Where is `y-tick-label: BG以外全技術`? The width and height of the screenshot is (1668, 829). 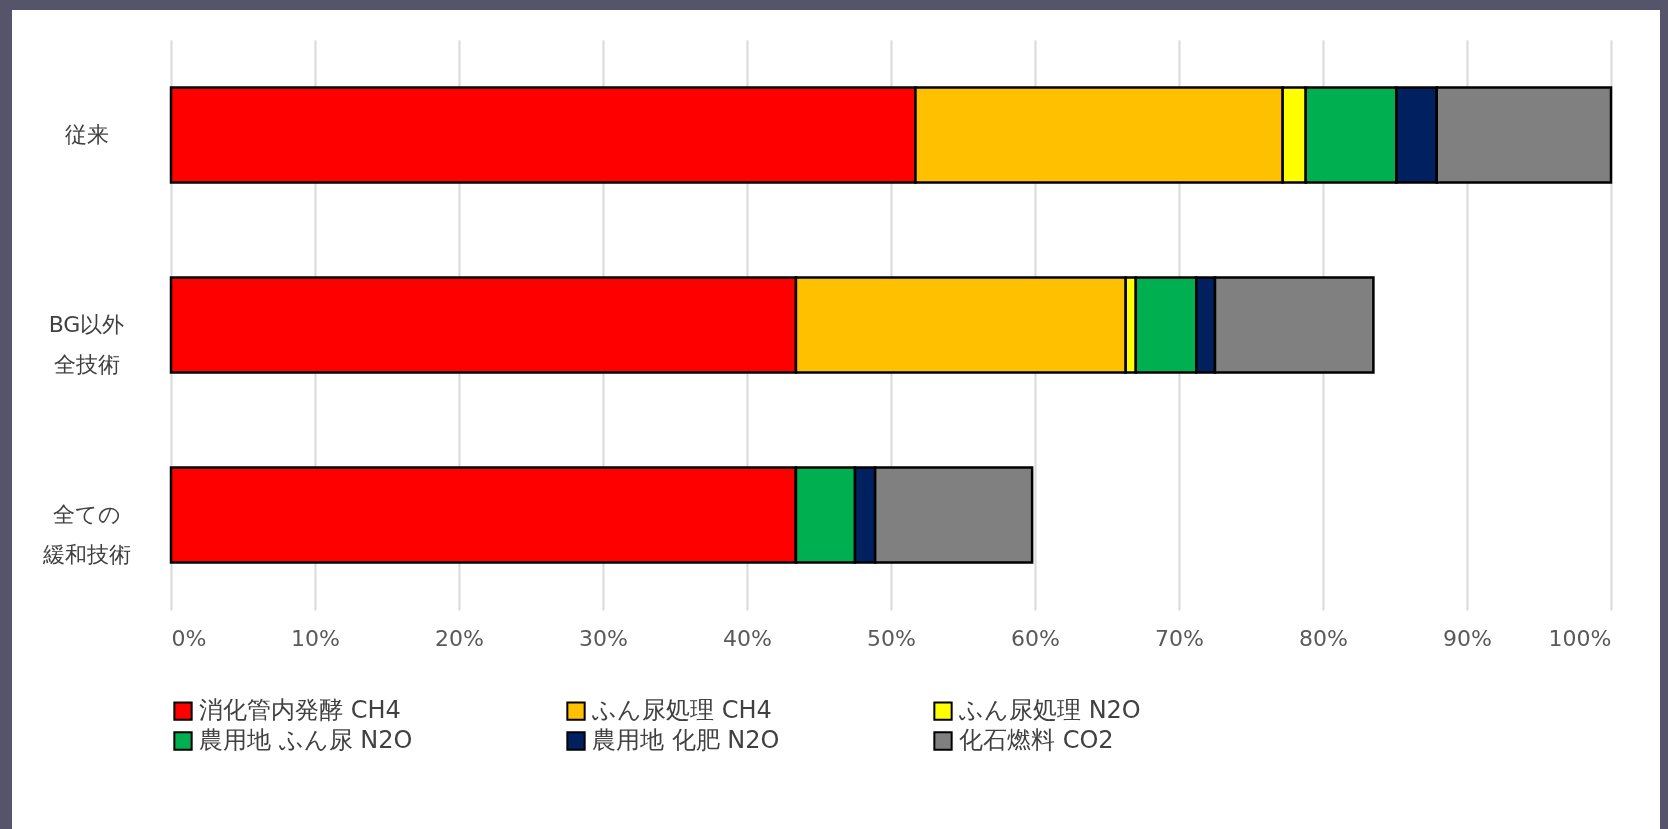 y-tick-label: BG以外全技術 is located at coordinates (86, 344).